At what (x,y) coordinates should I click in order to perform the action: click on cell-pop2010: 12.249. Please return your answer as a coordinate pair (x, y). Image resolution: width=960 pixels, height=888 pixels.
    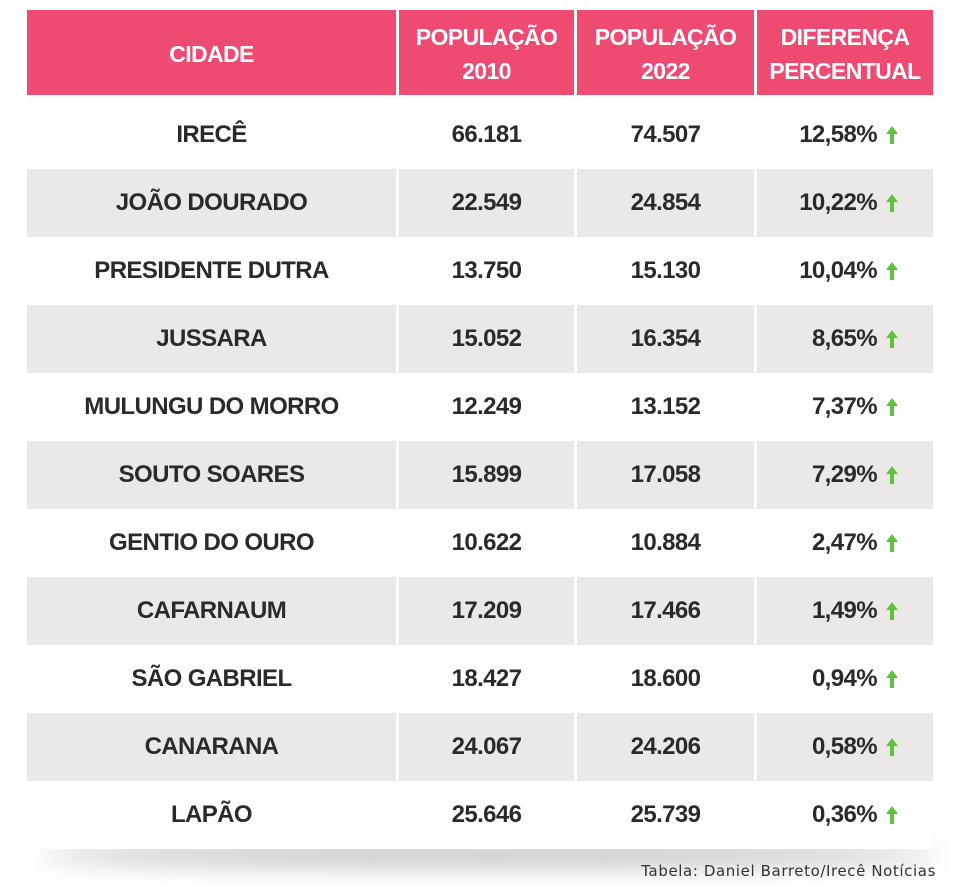
    Looking at the image, I should click on (488, 407).